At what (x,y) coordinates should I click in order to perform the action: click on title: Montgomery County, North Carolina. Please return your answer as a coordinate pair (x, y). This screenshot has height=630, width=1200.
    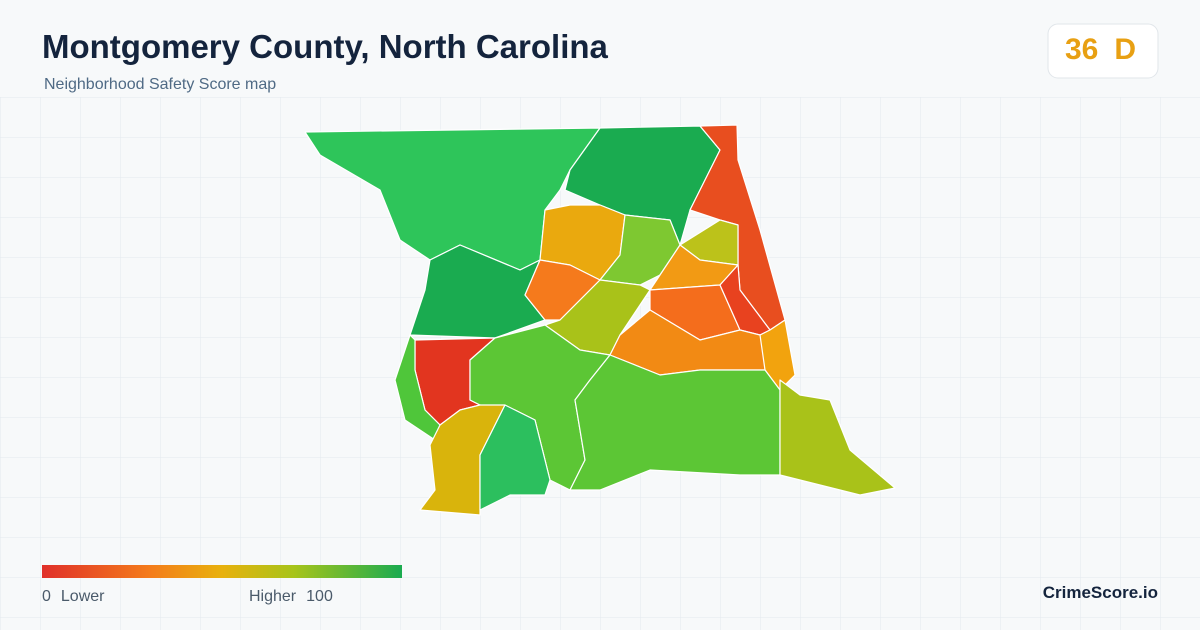
    Looking at the image, I should click on (325, 46).